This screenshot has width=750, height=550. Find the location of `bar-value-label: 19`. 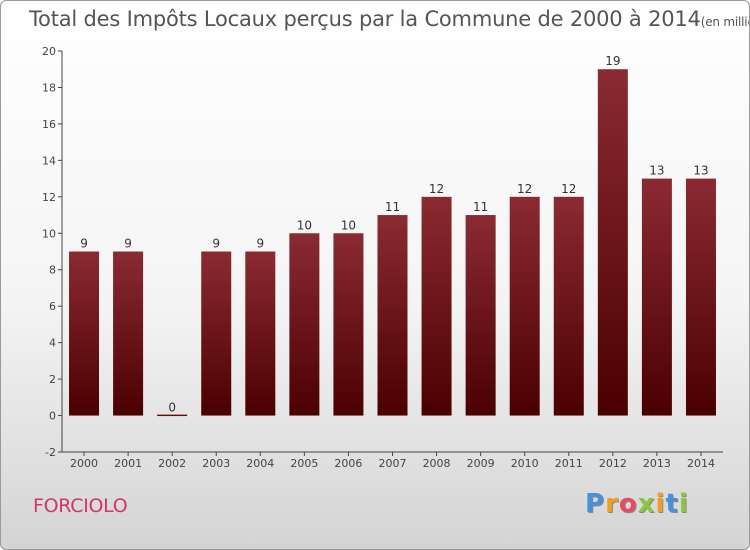

bar-value-label: 19 is located at coordinates (612, 61).